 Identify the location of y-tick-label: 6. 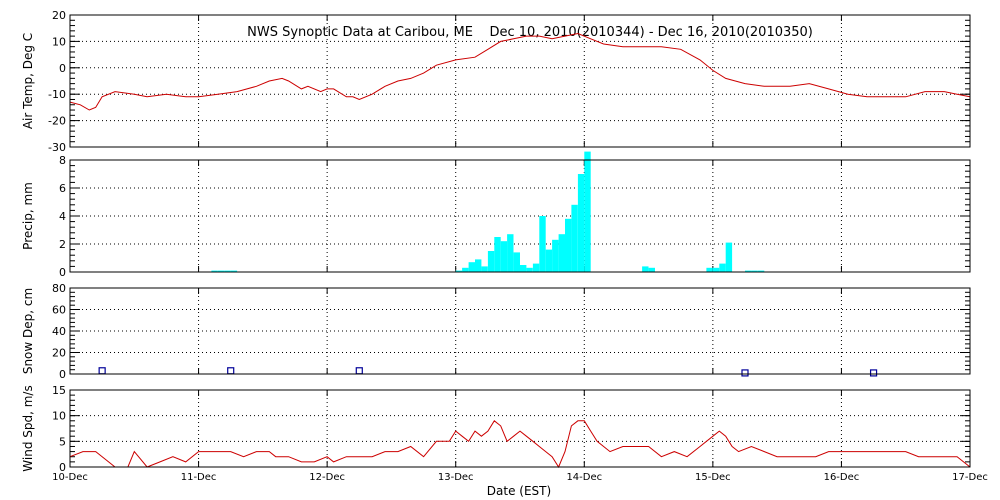
(62, 188).